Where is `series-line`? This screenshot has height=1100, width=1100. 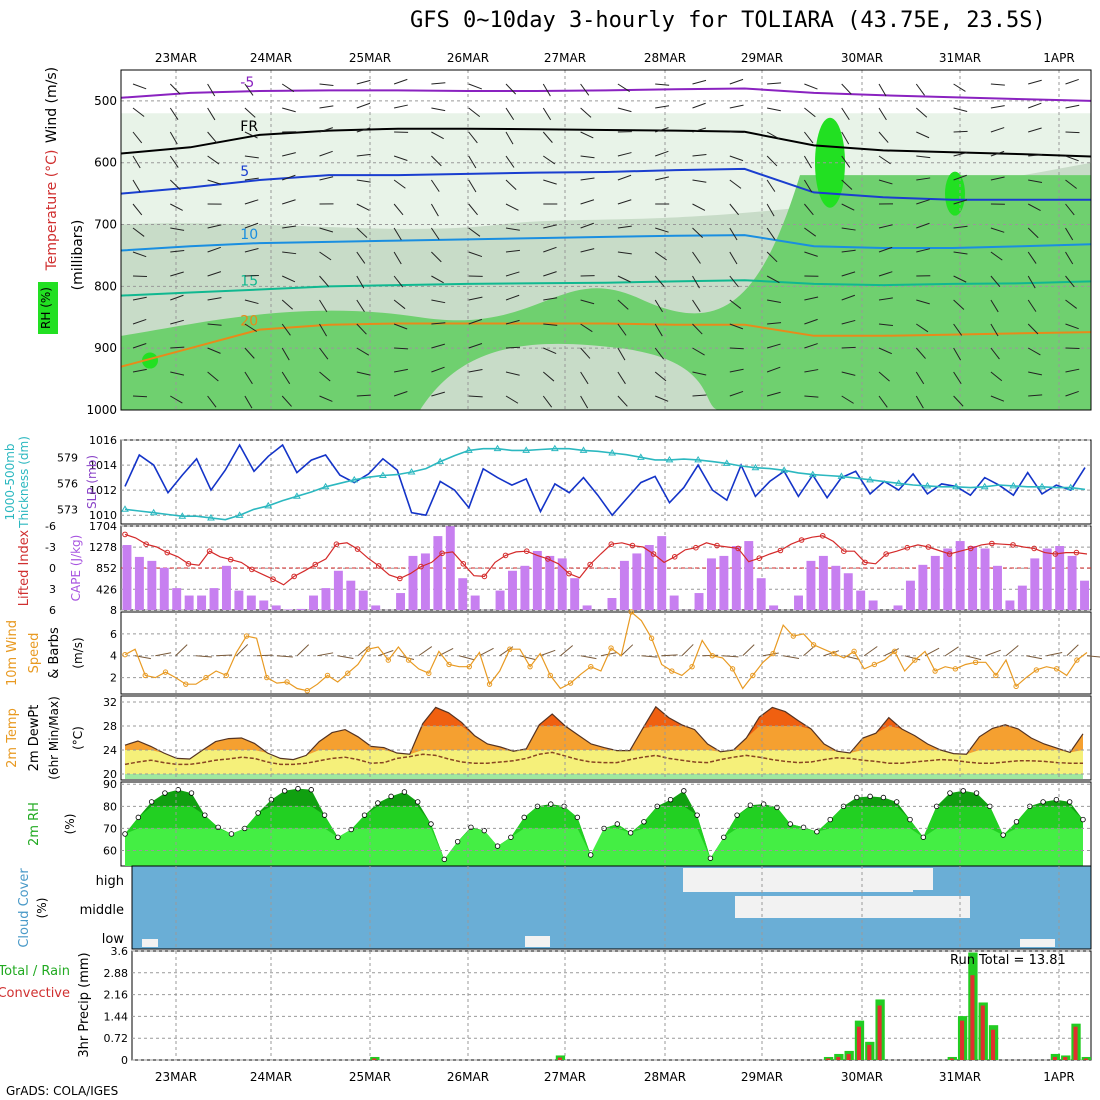 series-line is located at coordinates (605, 480).